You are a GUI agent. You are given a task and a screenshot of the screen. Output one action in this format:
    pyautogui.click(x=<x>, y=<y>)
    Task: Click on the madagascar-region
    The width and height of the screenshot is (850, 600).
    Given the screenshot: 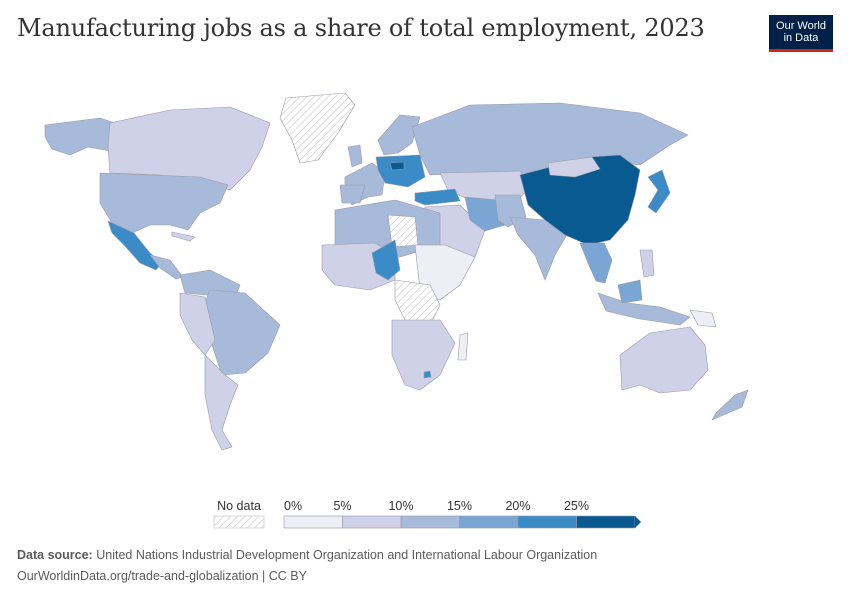 What is the action you would take?
    pyautogui.click(x=463, y=346)
    